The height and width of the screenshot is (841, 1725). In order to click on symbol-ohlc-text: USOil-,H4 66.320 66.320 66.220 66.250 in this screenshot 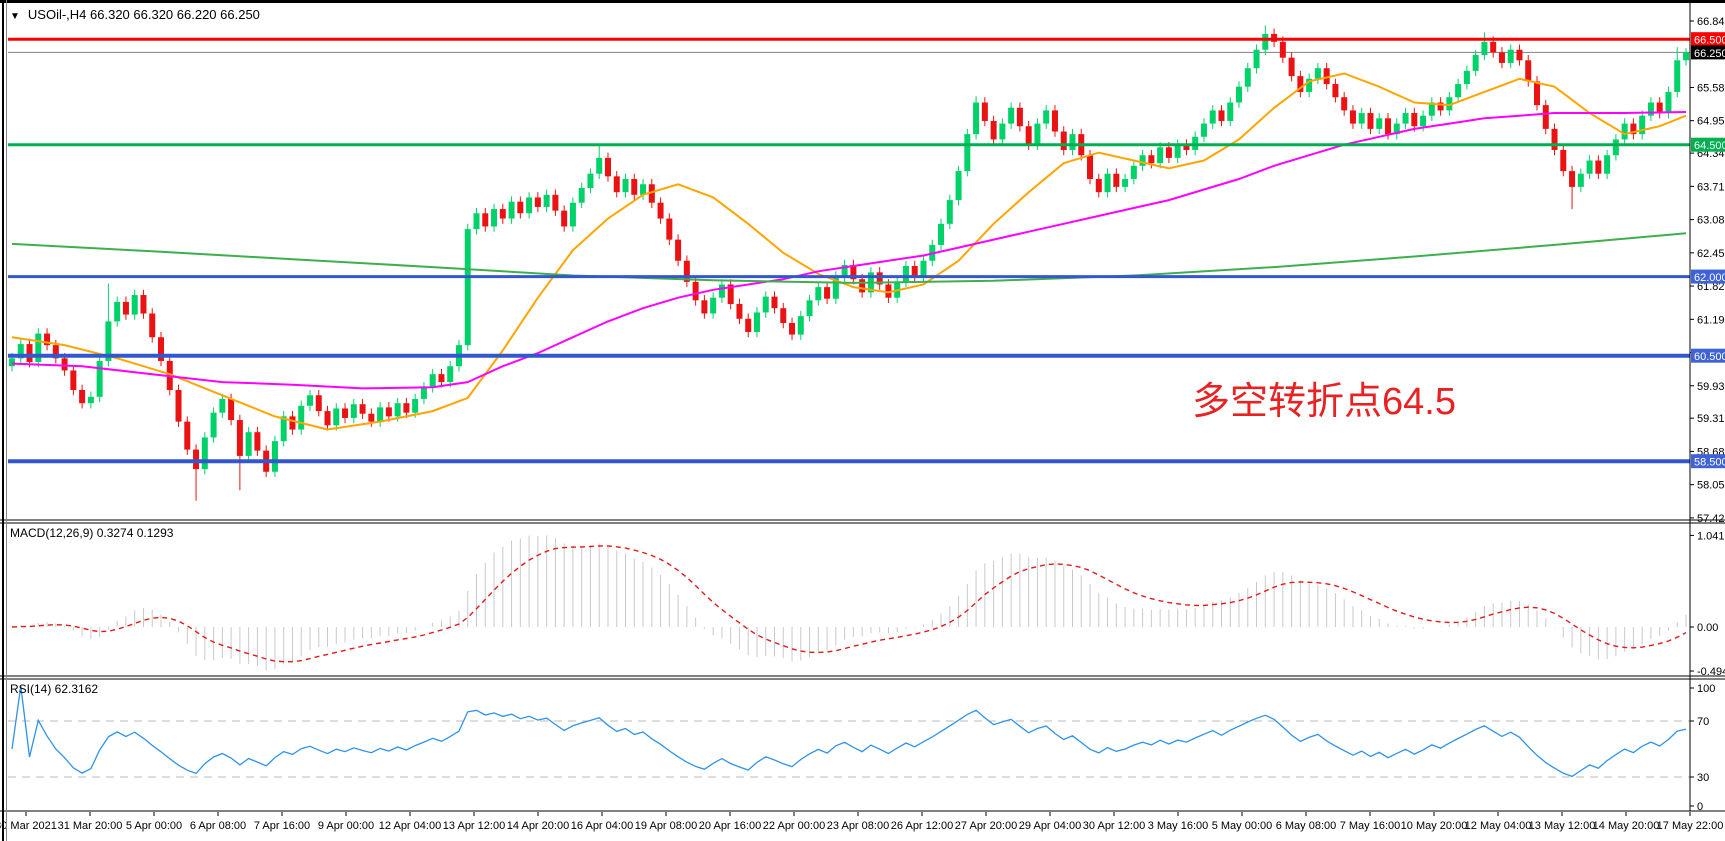, I will do `click(143, 14)`.